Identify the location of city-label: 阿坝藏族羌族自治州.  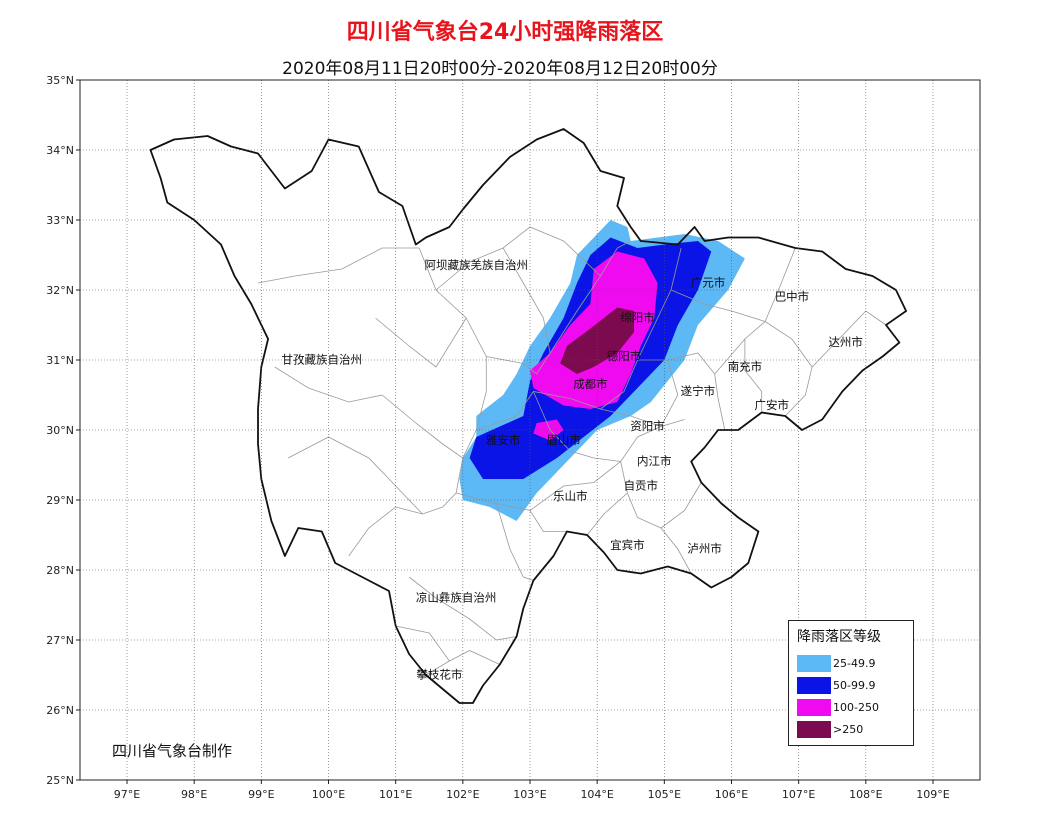
(477, 265).